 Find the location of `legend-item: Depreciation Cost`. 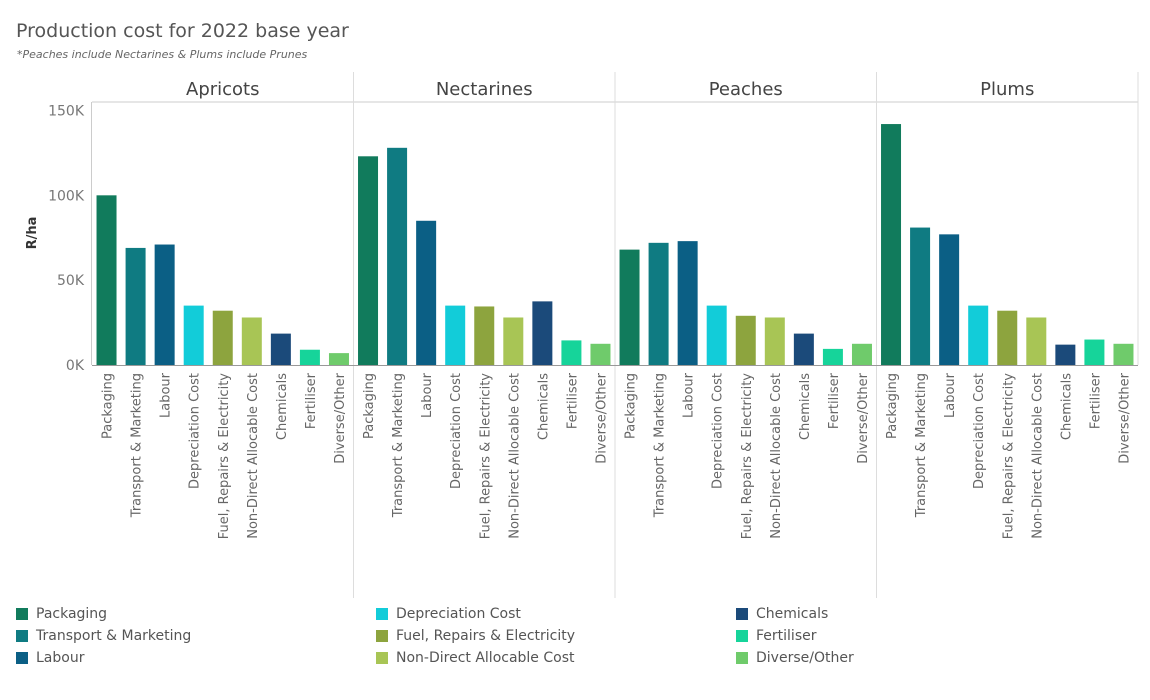

legend-item: Depreciation Cost is located at coordinates (448, 614).